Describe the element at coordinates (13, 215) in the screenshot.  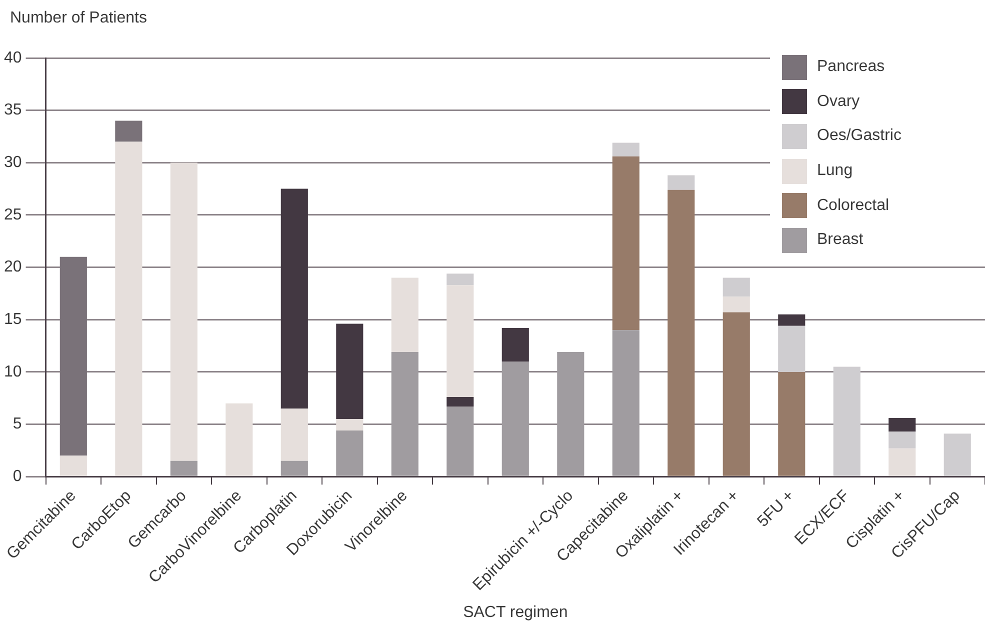
I see `y-tick-label: 25` at that location.